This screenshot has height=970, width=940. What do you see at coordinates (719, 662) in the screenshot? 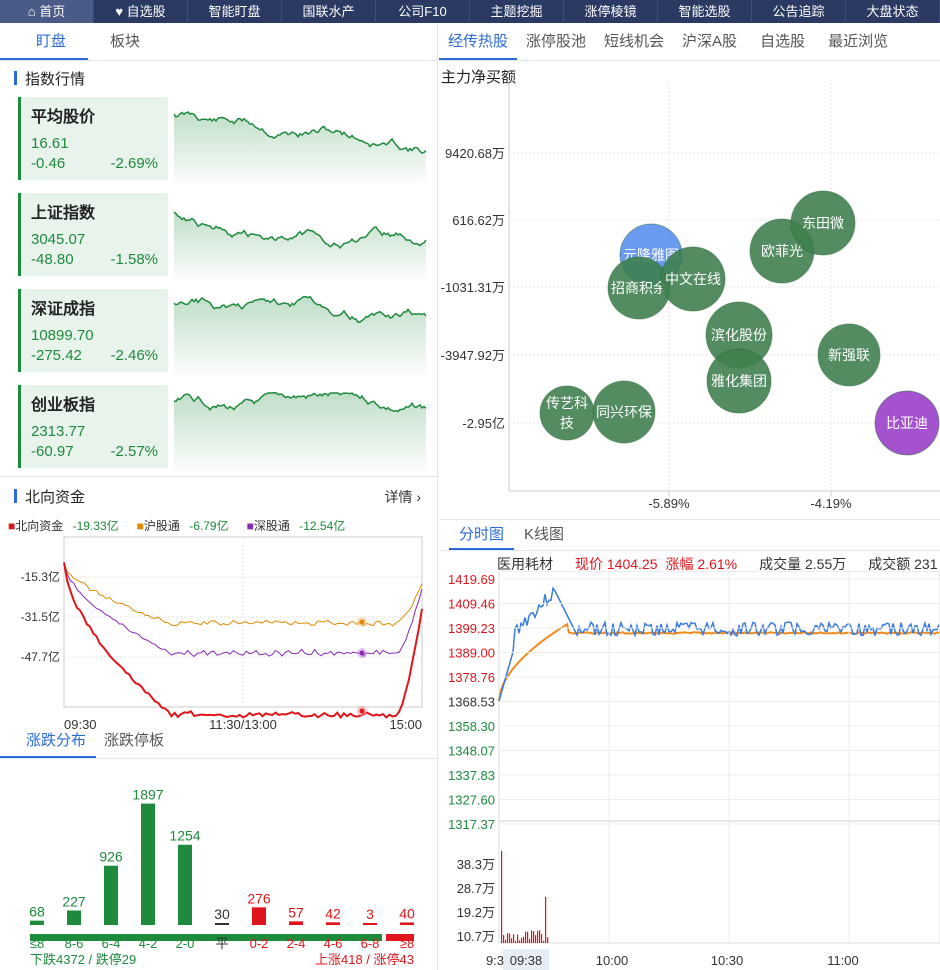
I see `intraday-avg-line` at bounding box center [719, 662].